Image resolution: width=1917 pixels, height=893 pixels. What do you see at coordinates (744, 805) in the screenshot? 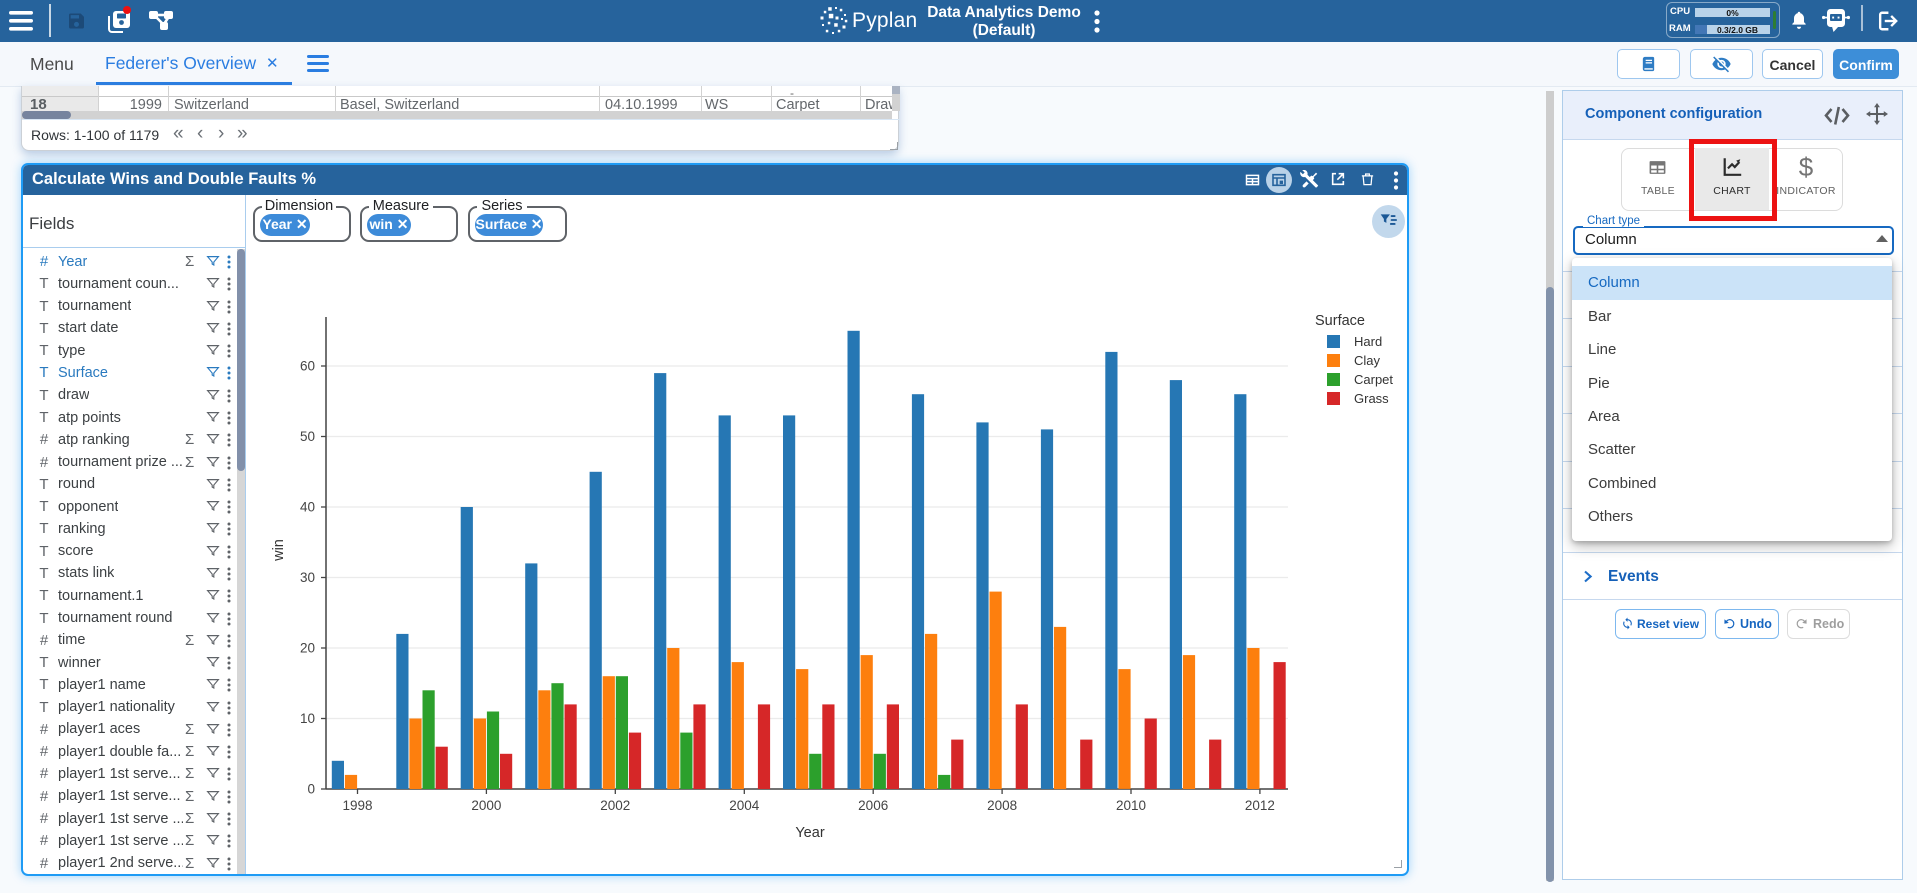
I see `svg-text: 2004` at bounding box center [744, 805].